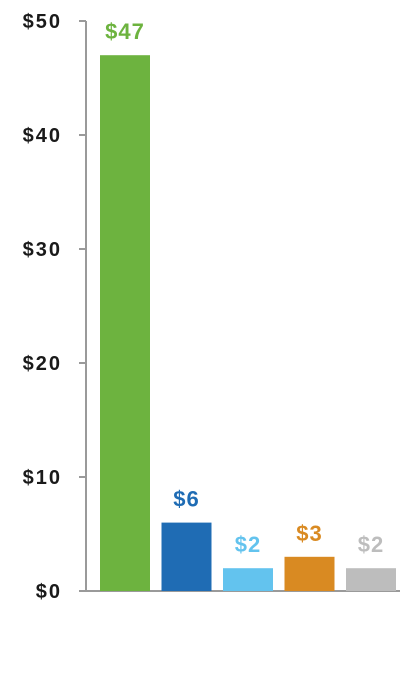 The image size is (420, 690). What do you see at coordinates (42, 478) in the screenshot?
I see `y-tick-label: $10` at bounding box center [42, 478].